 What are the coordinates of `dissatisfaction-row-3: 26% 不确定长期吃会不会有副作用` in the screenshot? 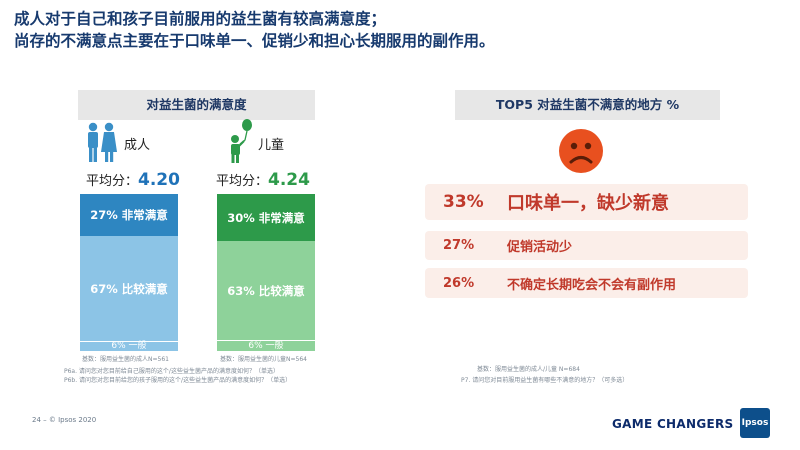 It's located at (586, 283).